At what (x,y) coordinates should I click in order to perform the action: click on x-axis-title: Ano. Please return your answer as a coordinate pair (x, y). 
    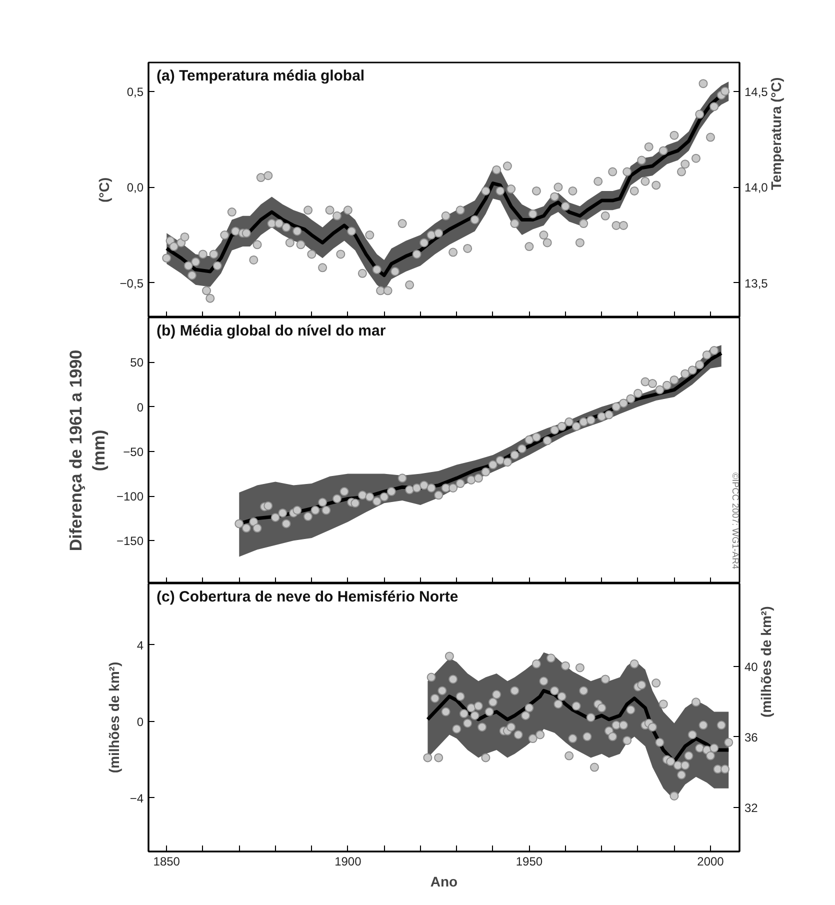
    Looking at the image, I should click on (444, 882).